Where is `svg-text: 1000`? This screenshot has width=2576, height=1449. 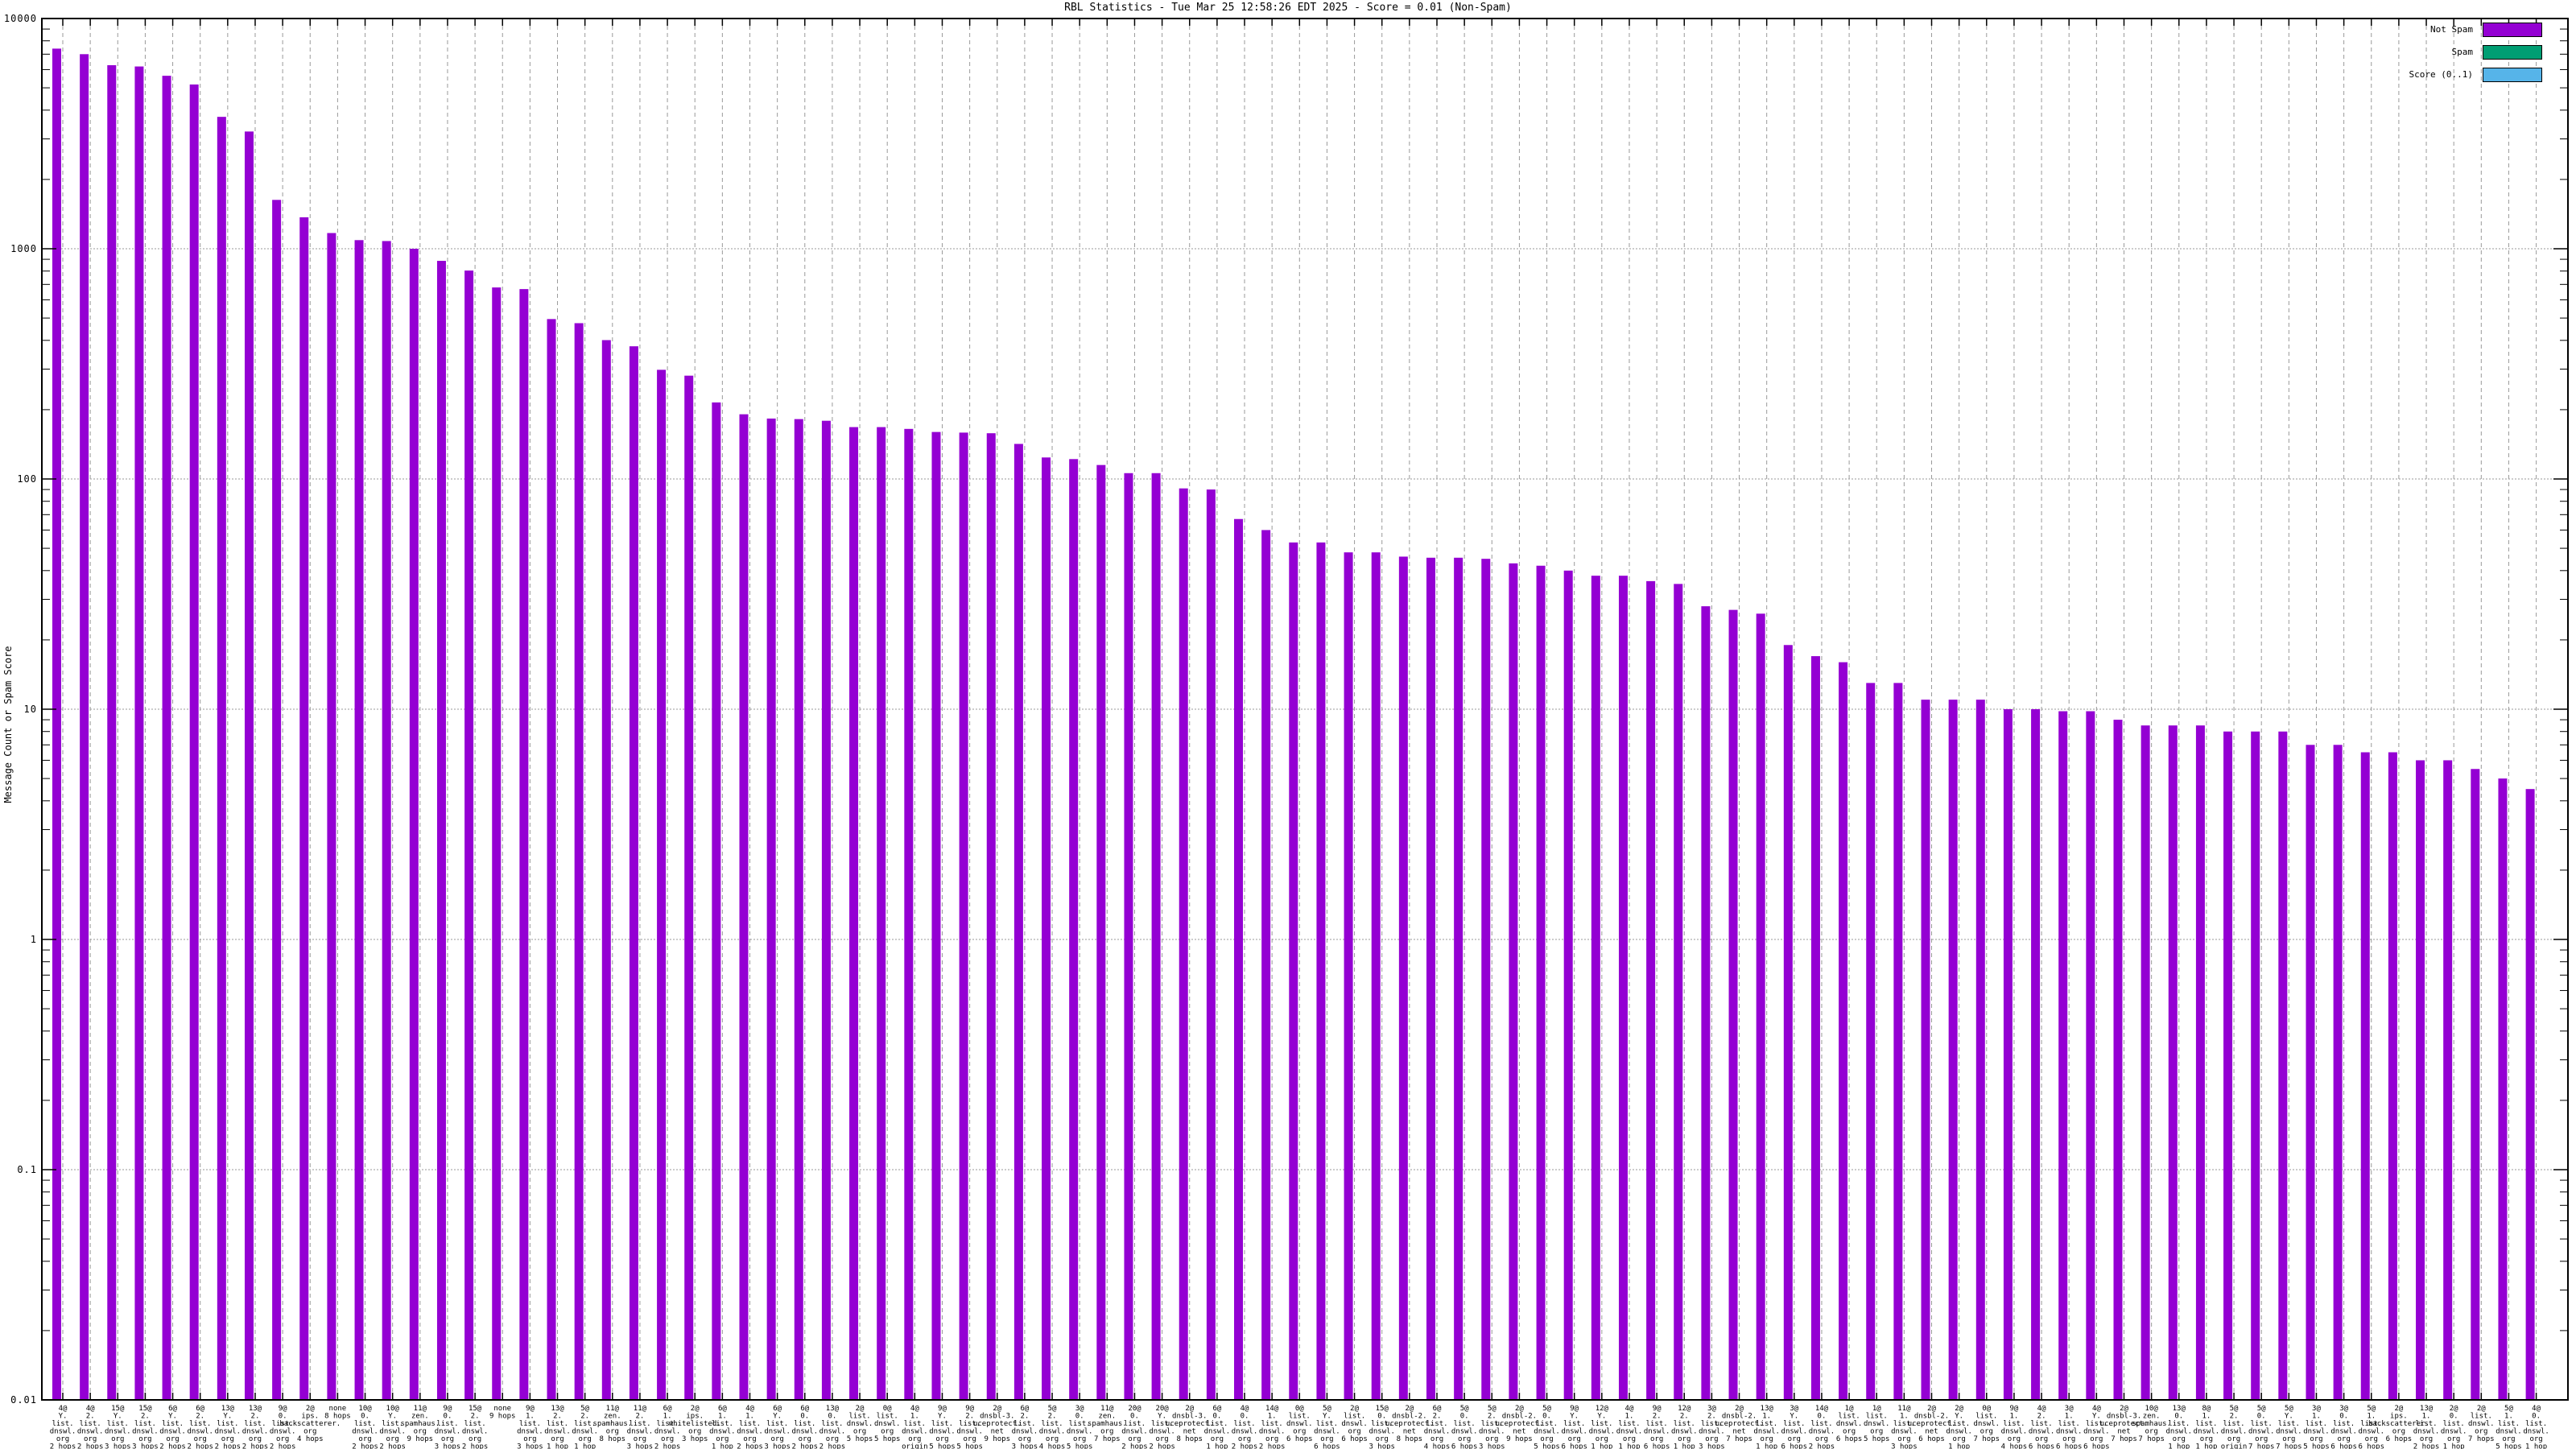 svg-text: 1000 is located at coordinates (23, 248).